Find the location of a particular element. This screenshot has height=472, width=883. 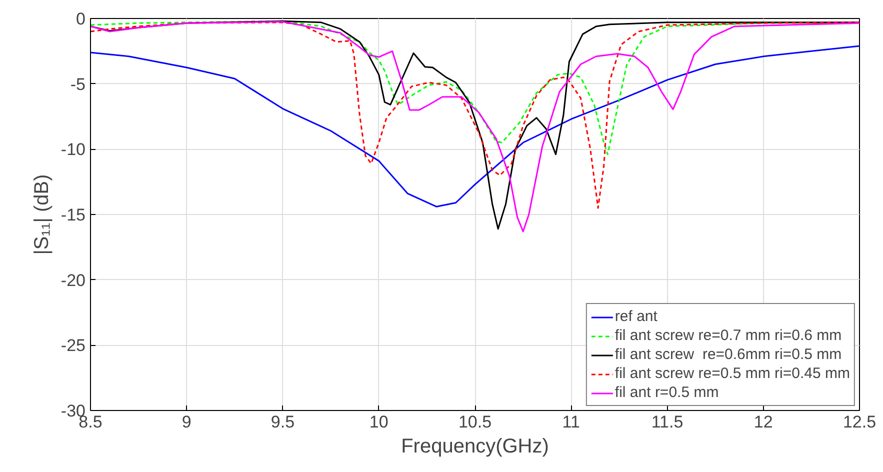

y-tick-label: -25 is located at coordinates (73, 346).